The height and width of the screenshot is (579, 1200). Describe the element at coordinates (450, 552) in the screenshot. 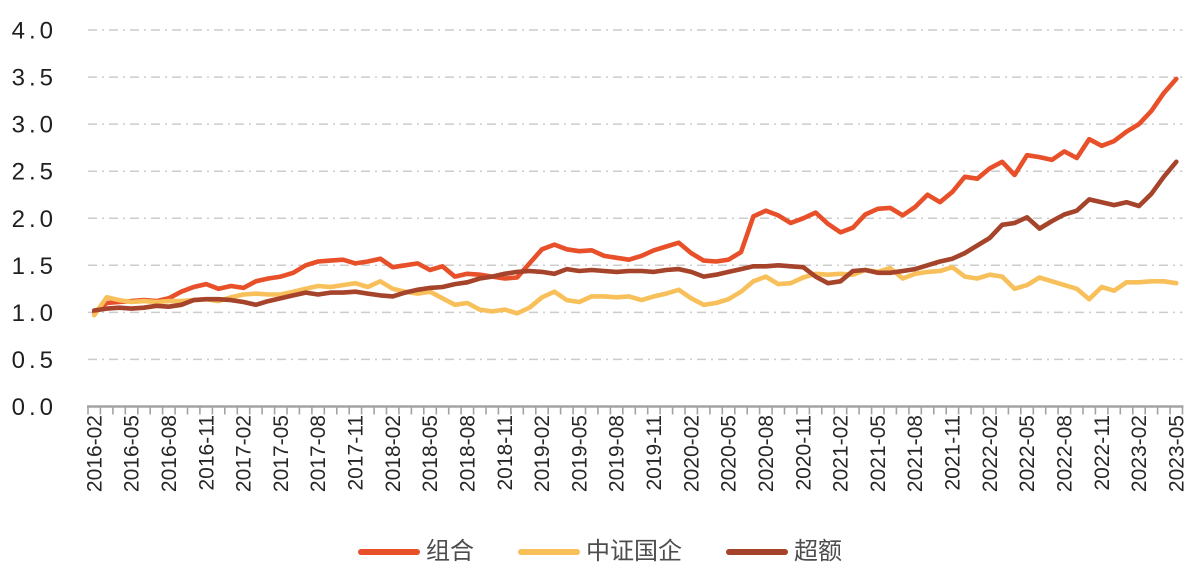

I see `legend-label-portfolio: 组合` at that location.